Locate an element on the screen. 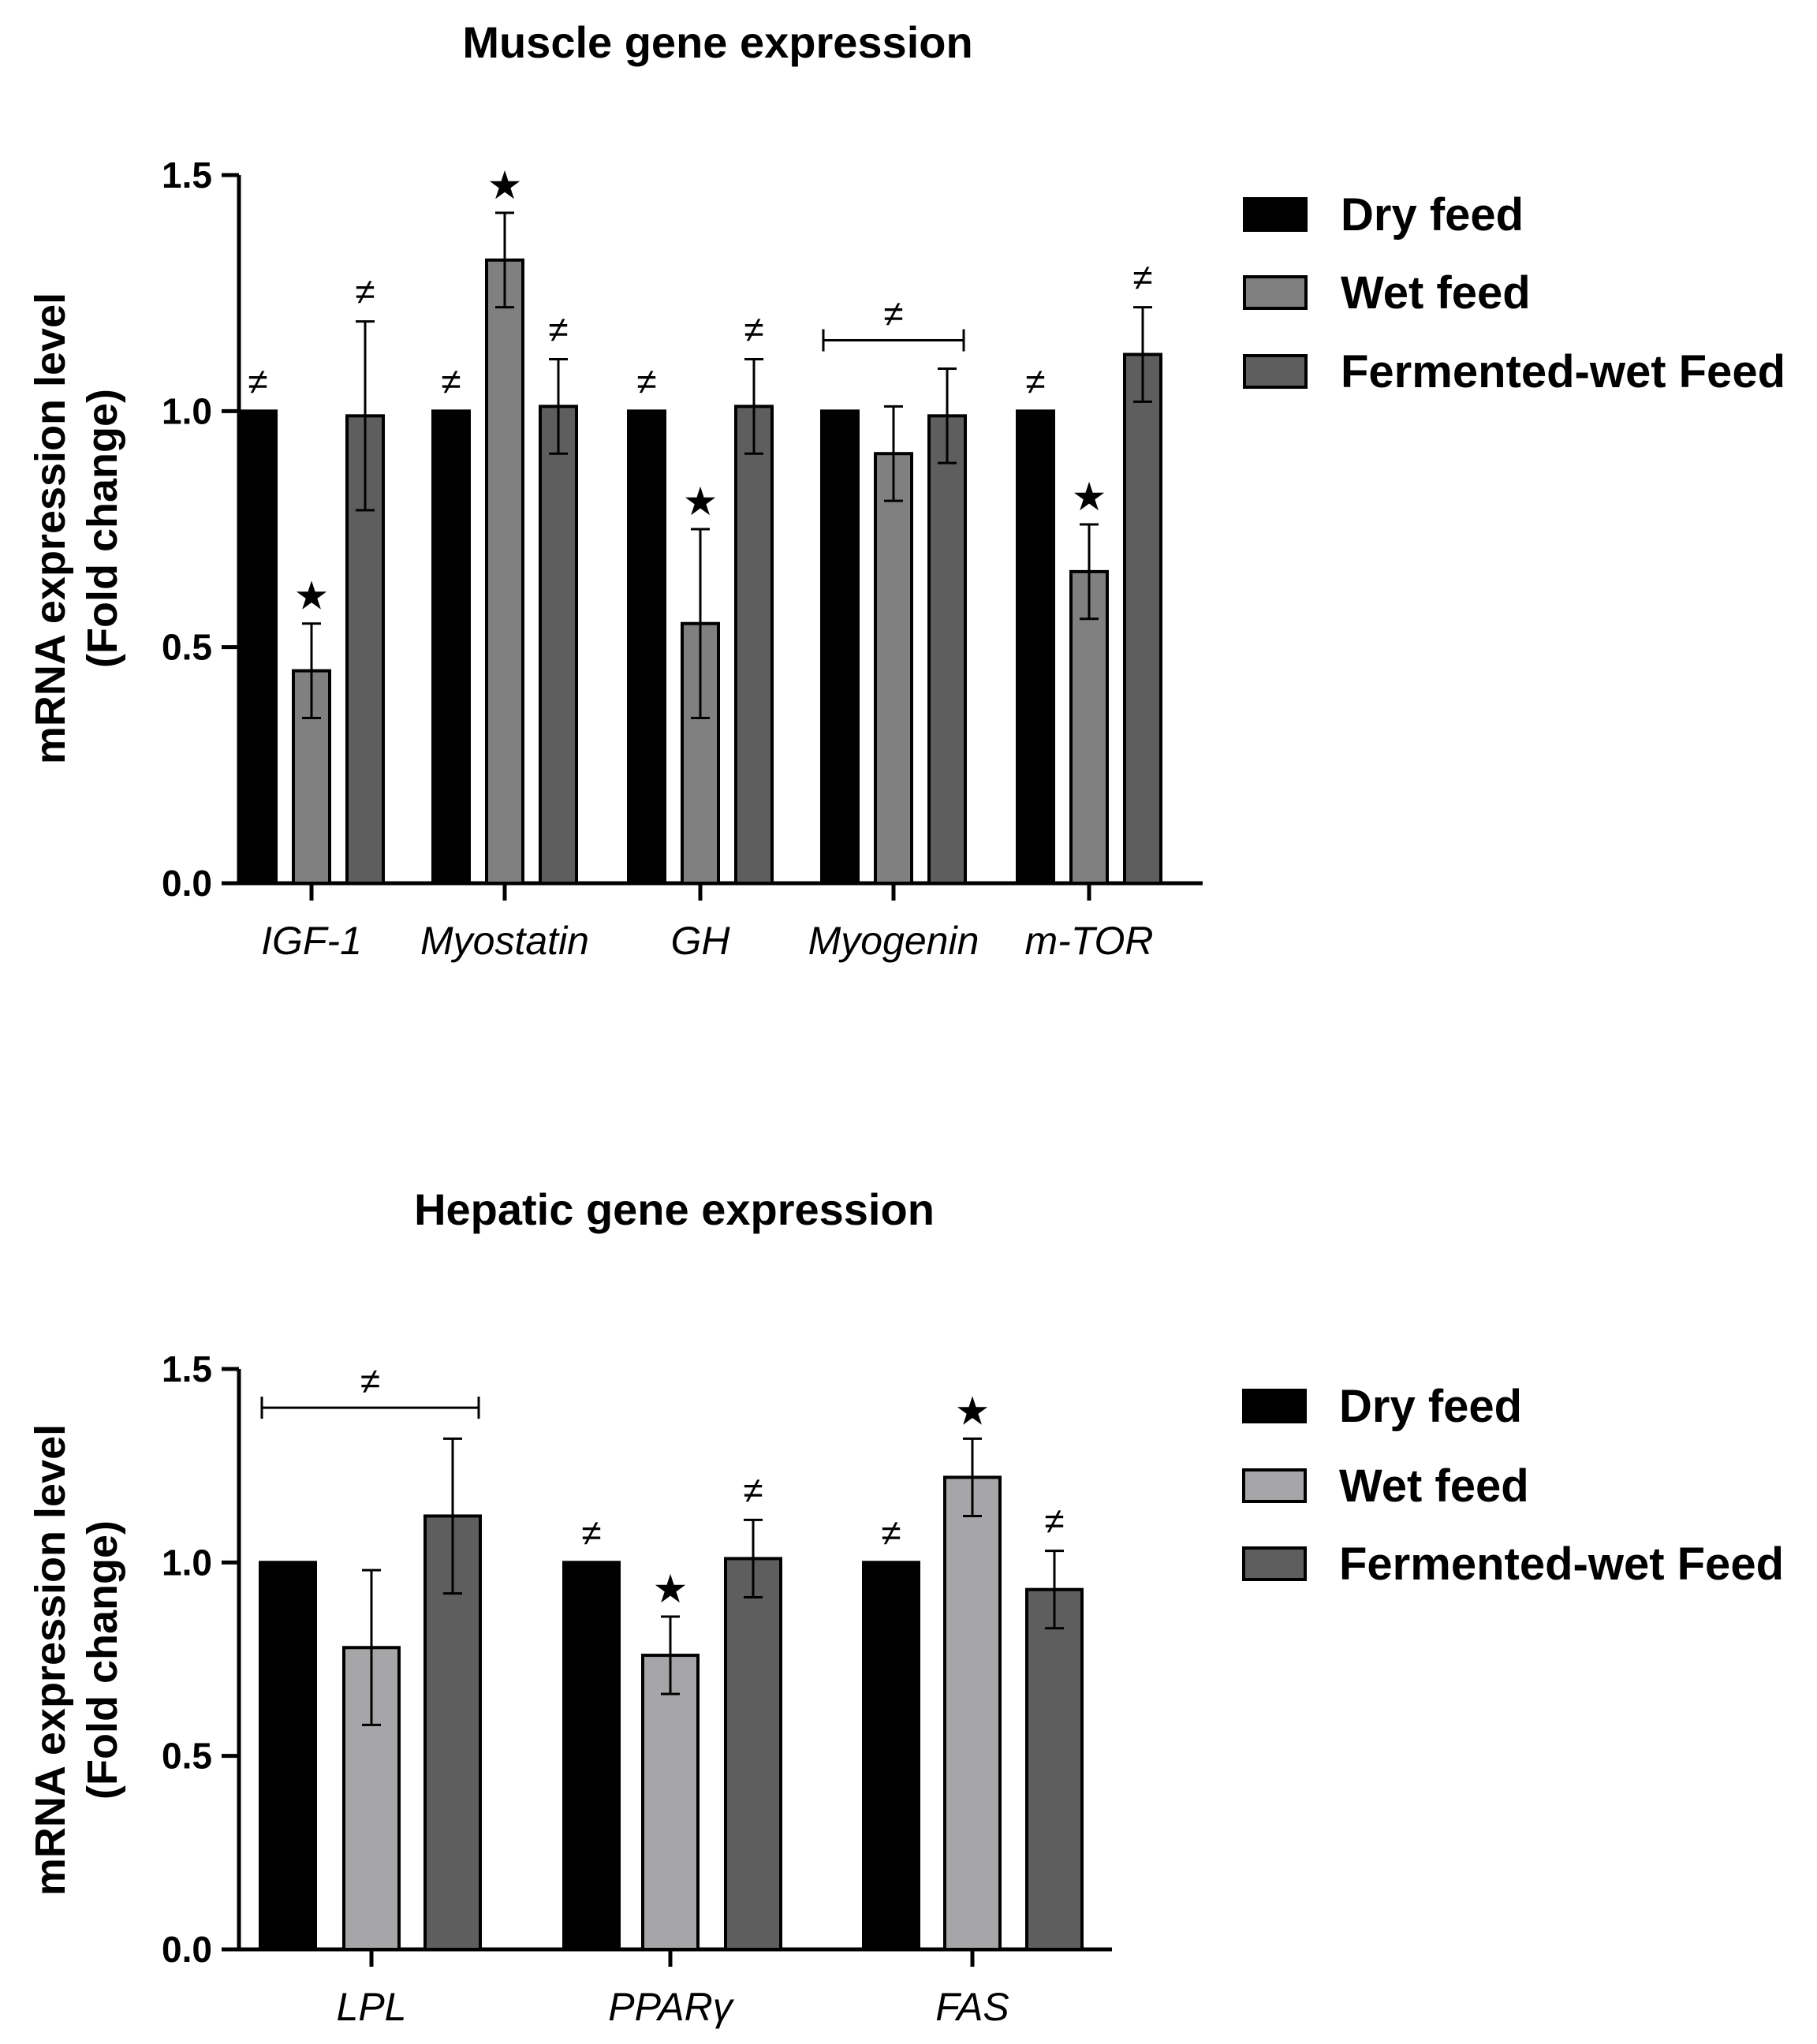 The height and width of the screenshot is (2044, 1817). x-tick-label: FAS is located at coordinates (972, 2007).